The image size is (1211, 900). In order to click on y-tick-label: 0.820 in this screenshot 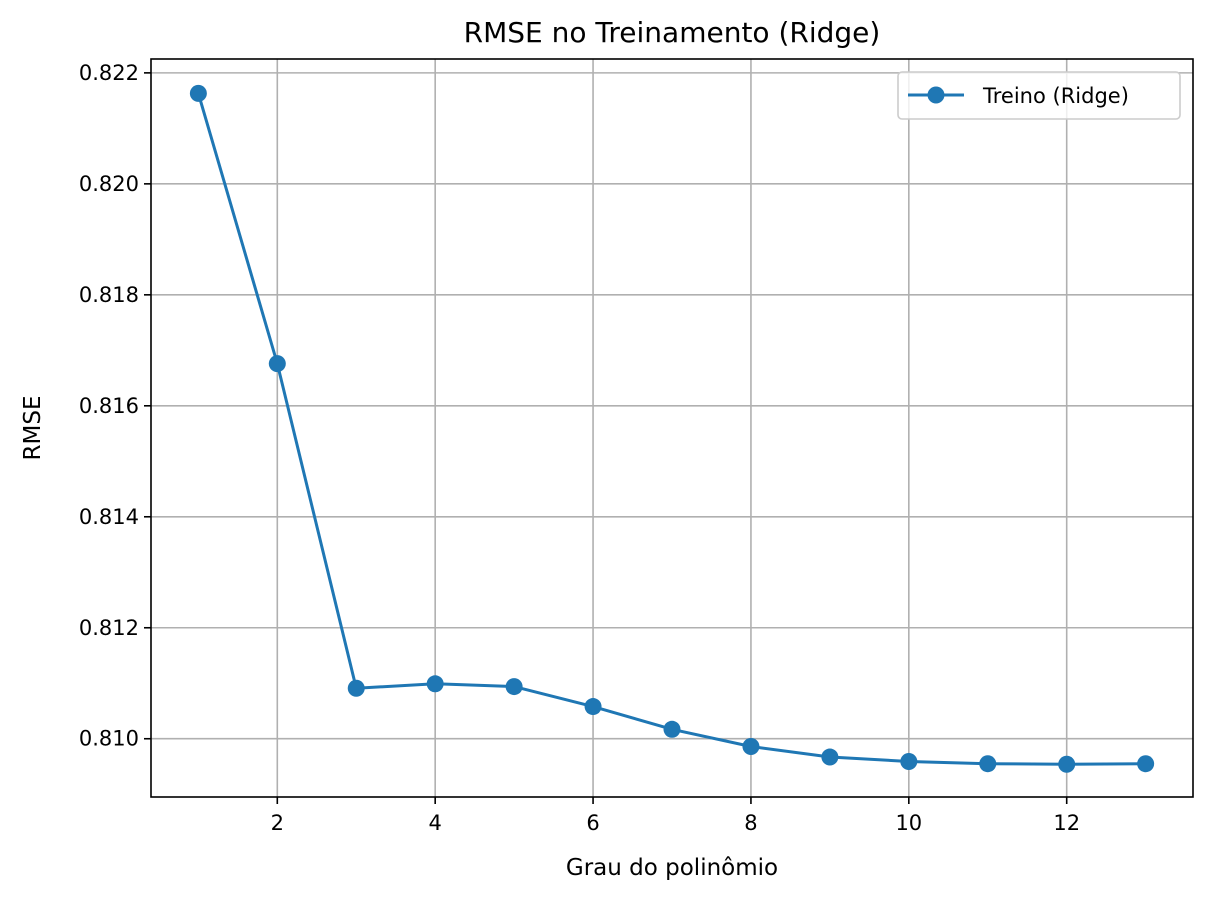, I will do `click(109, 184)`.